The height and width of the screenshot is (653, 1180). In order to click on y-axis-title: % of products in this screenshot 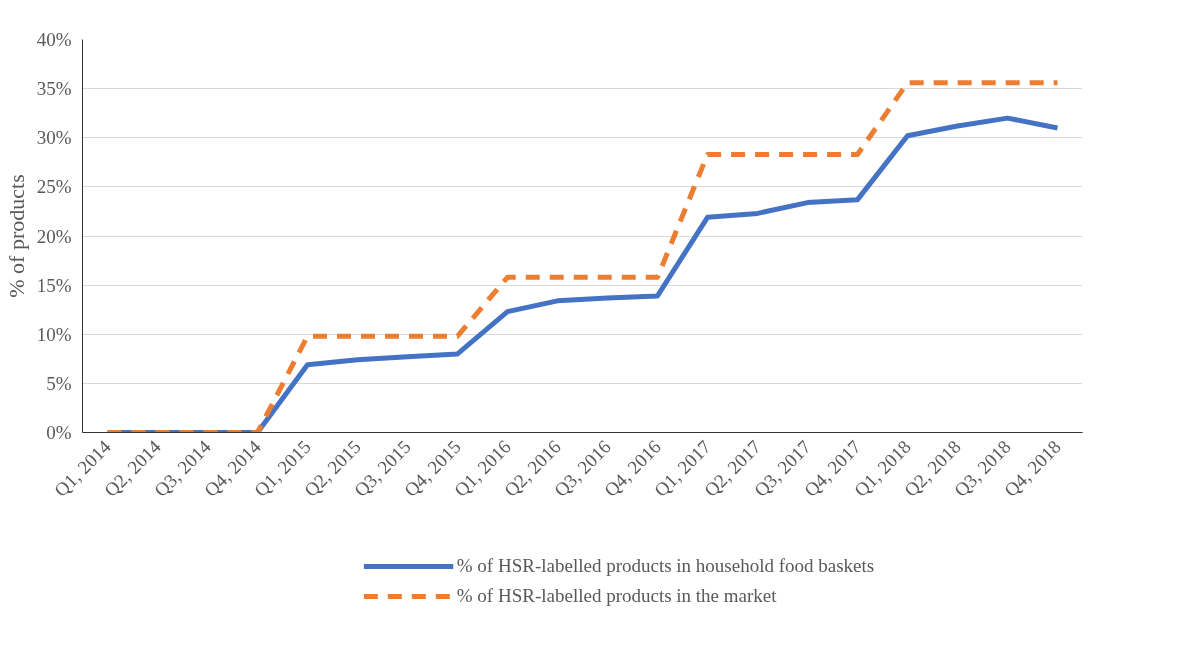, I will do `click(16, 236)`.